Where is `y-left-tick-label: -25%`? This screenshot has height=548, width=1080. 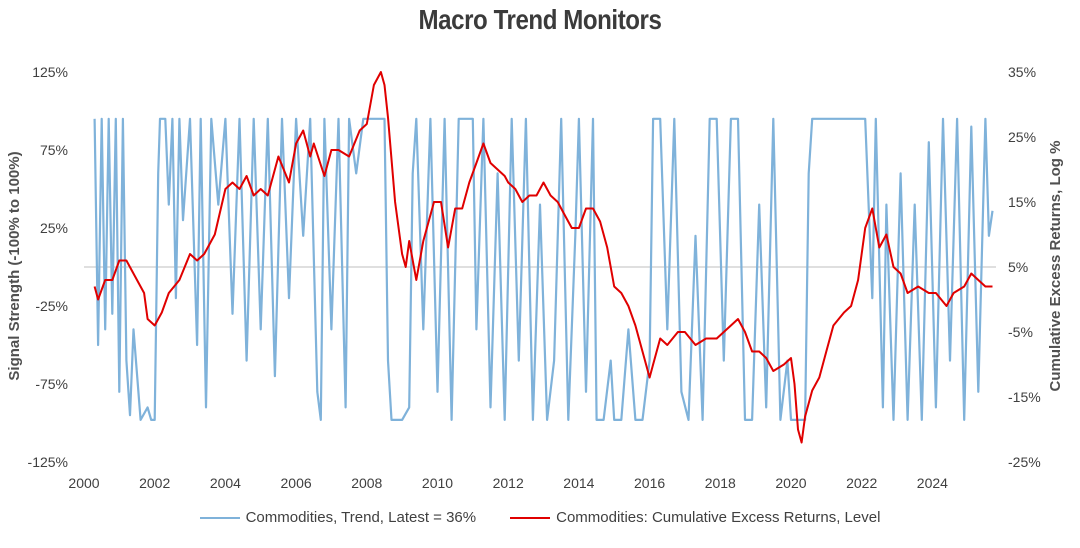
y-left-tick-label: -25% is located at coordinates (51, 306).